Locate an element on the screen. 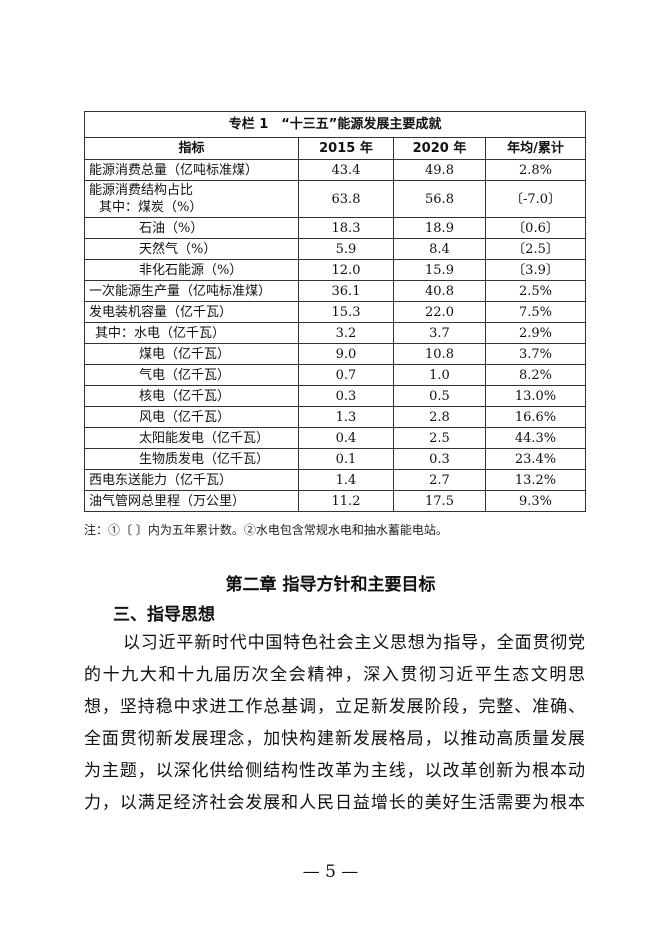 The image size is (661, 935). table-row: 能源消费结构占比 其中：煤炭（%） 63.8 56.8 〔-7.0〕 is located at coordinates (335, 199).